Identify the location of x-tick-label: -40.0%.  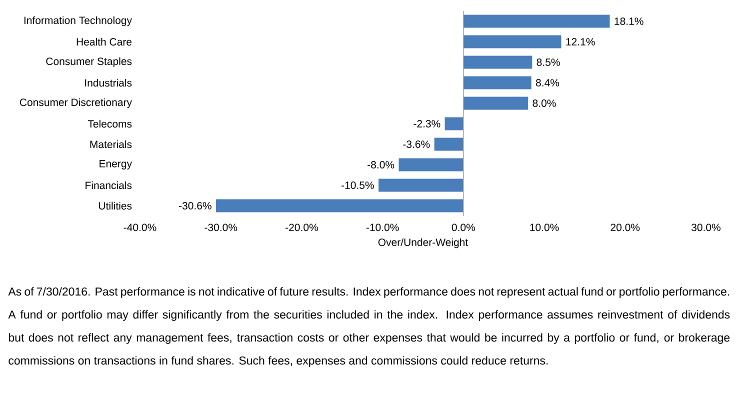
(140, 228).